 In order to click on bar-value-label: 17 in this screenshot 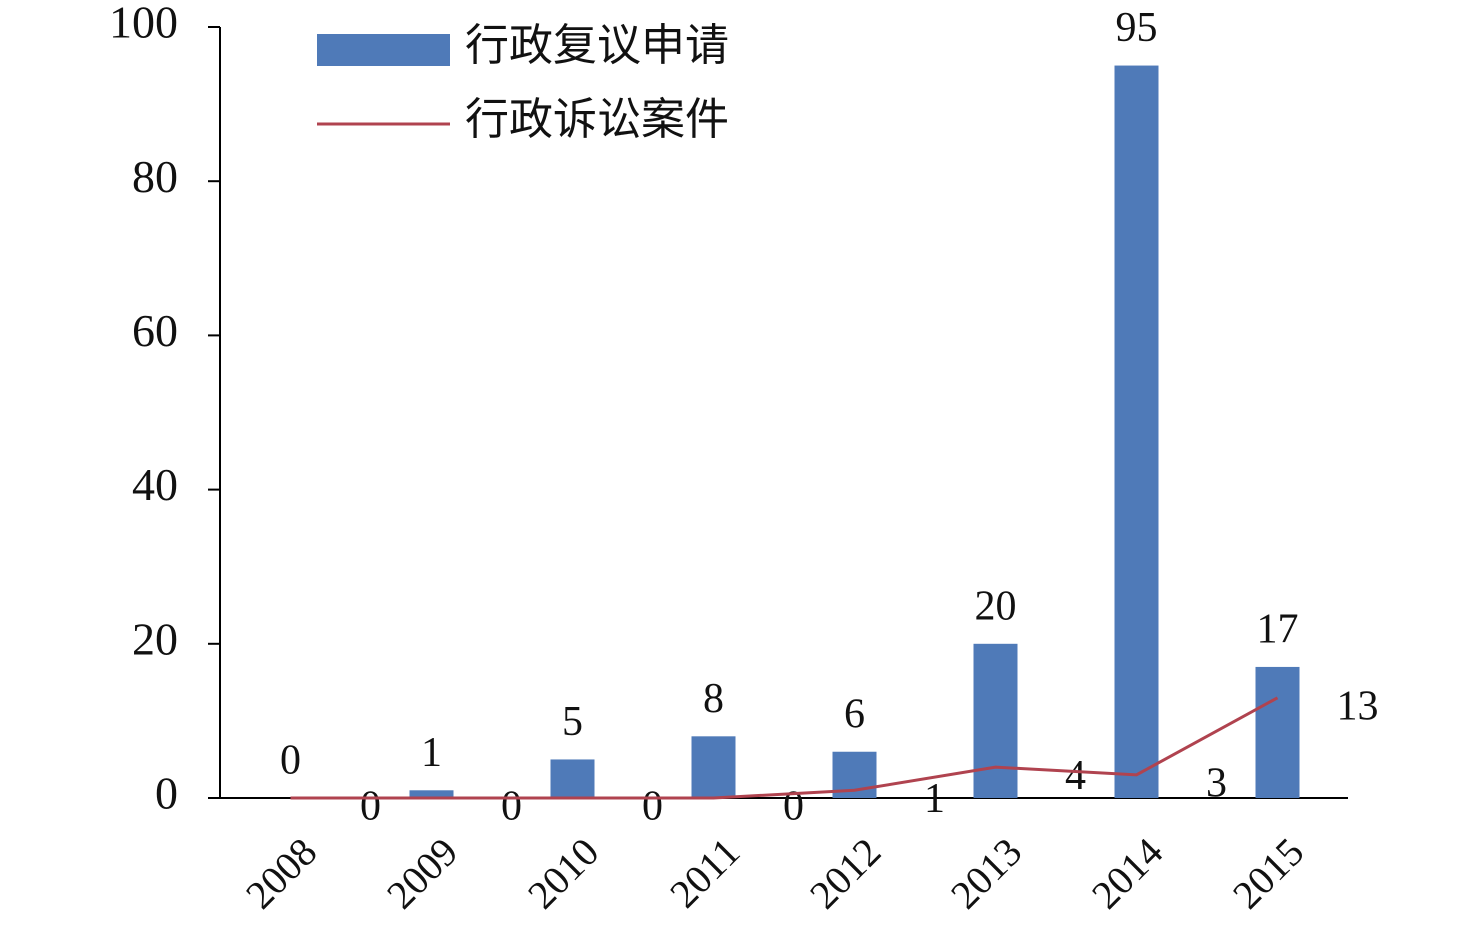, I will do `click(1278, 630)`.